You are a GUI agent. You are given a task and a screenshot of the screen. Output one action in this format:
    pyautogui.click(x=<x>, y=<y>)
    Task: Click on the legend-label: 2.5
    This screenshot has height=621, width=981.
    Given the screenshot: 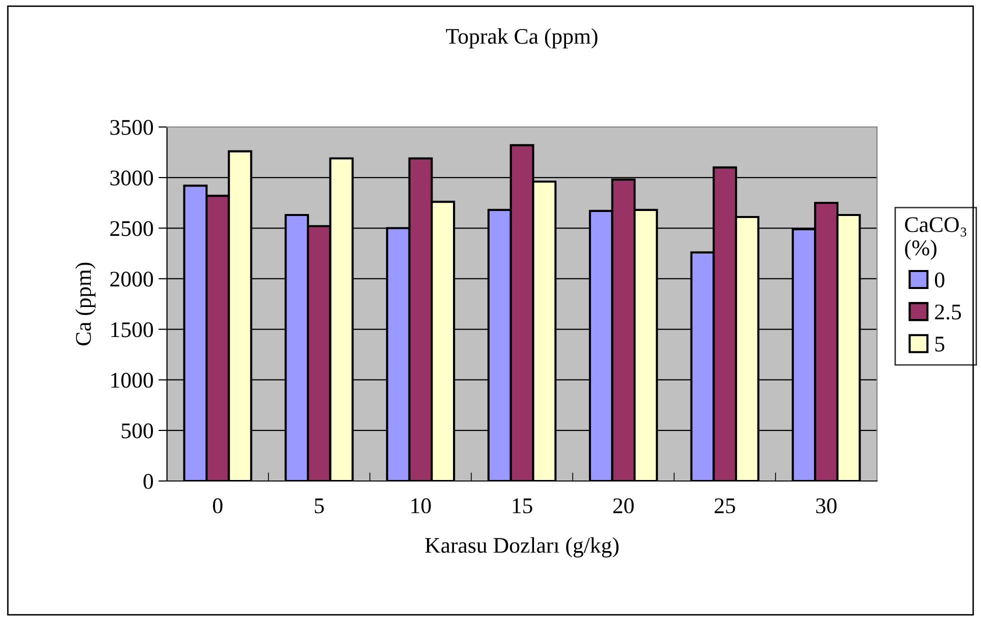 What is the action you would take?
    pyautogui.click(x=948, y=312)
    